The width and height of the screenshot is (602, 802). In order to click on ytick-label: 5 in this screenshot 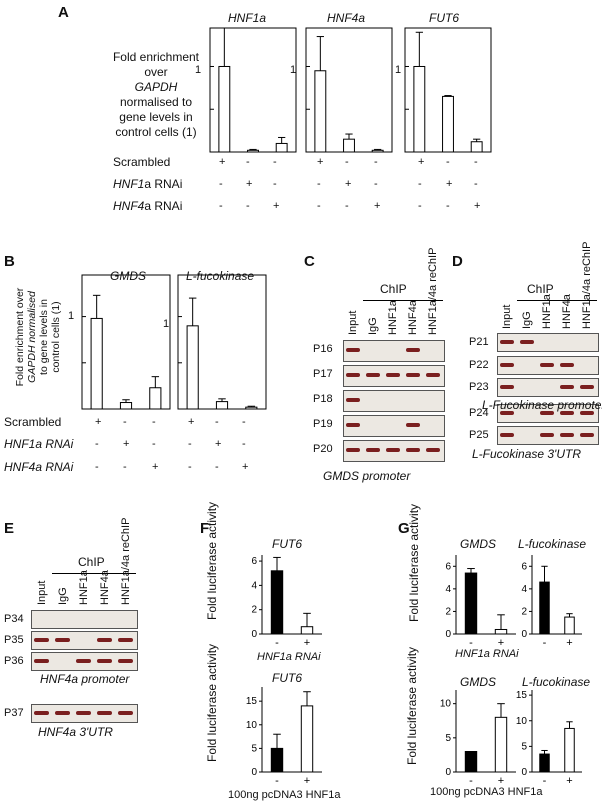, I will do `click(524, 746)`.